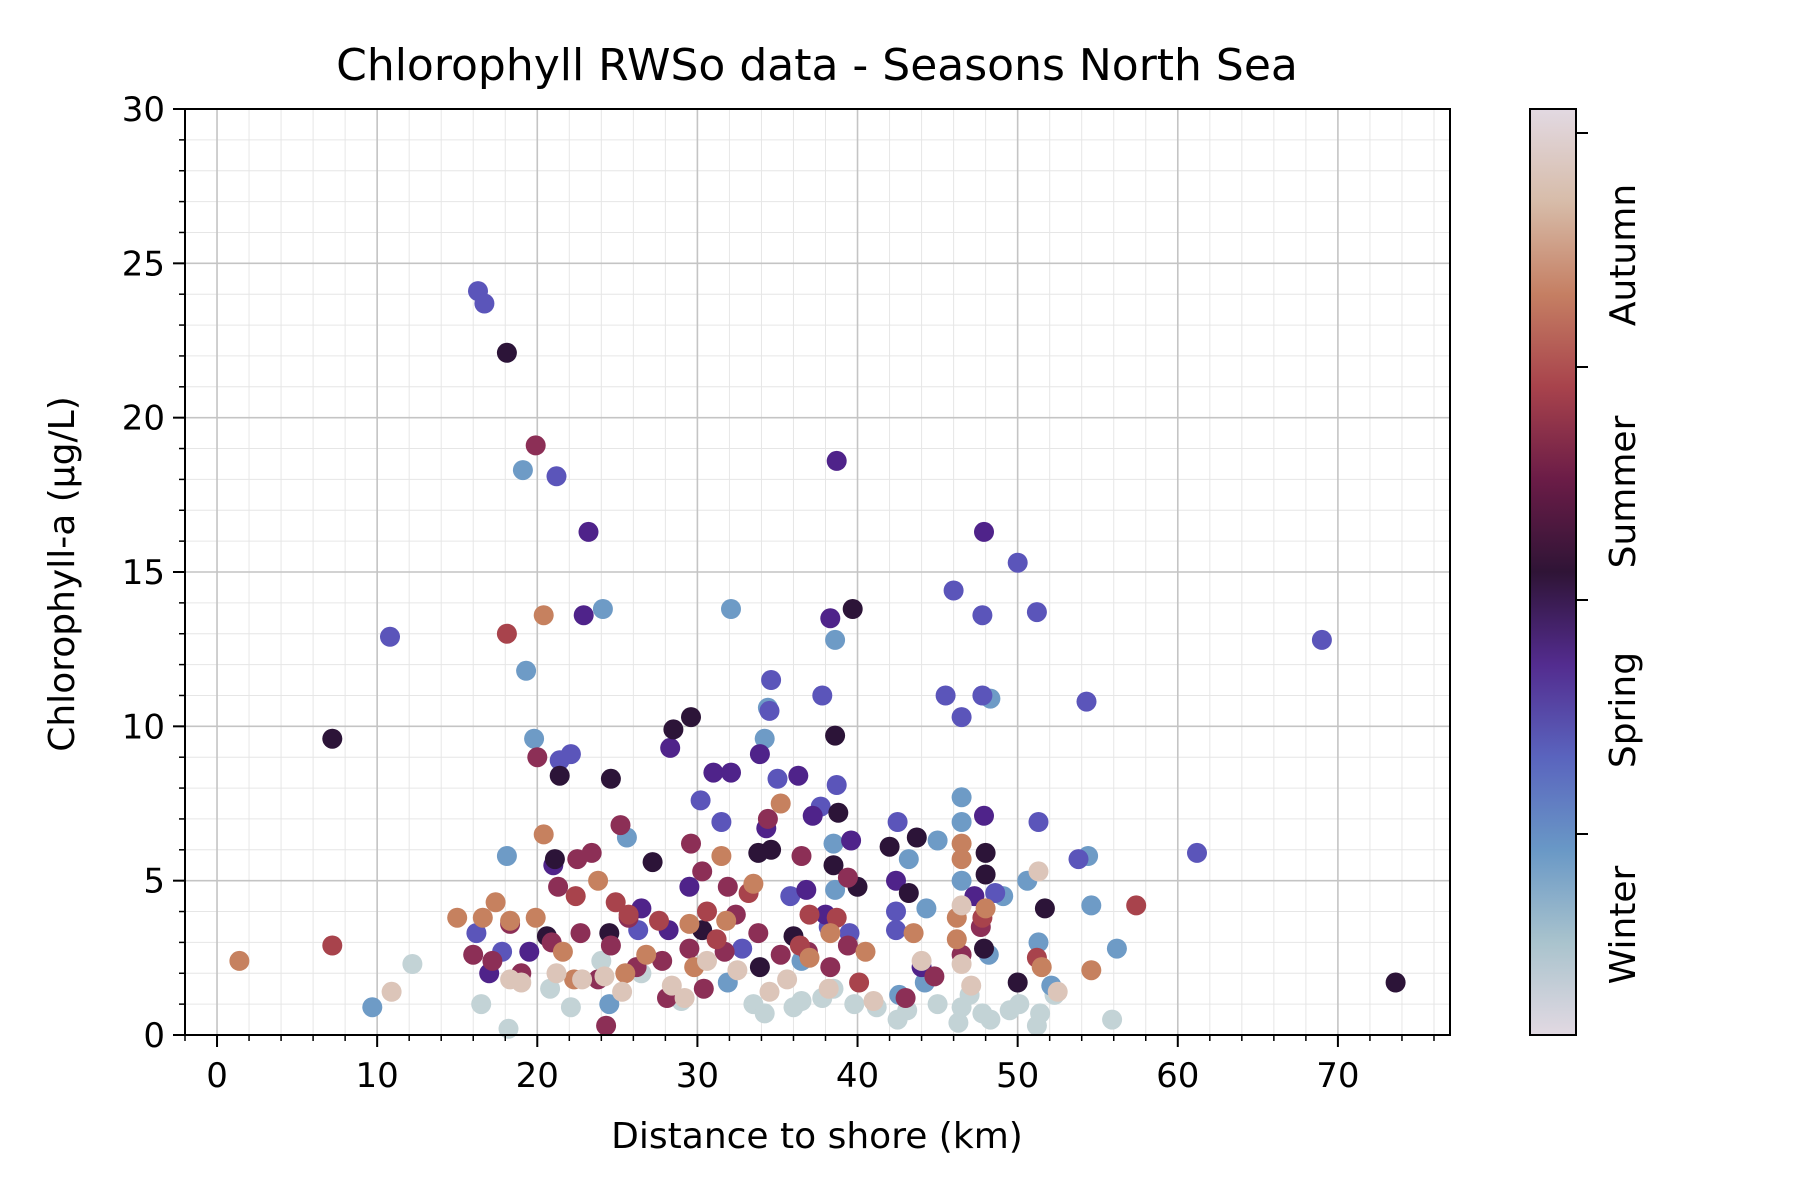 This screenshot has width=1800, height=1200. What do you see at coordinates (143, 727) in the screenshot?
I see `y-tick-label: 10` at bounding box center [143, 727].